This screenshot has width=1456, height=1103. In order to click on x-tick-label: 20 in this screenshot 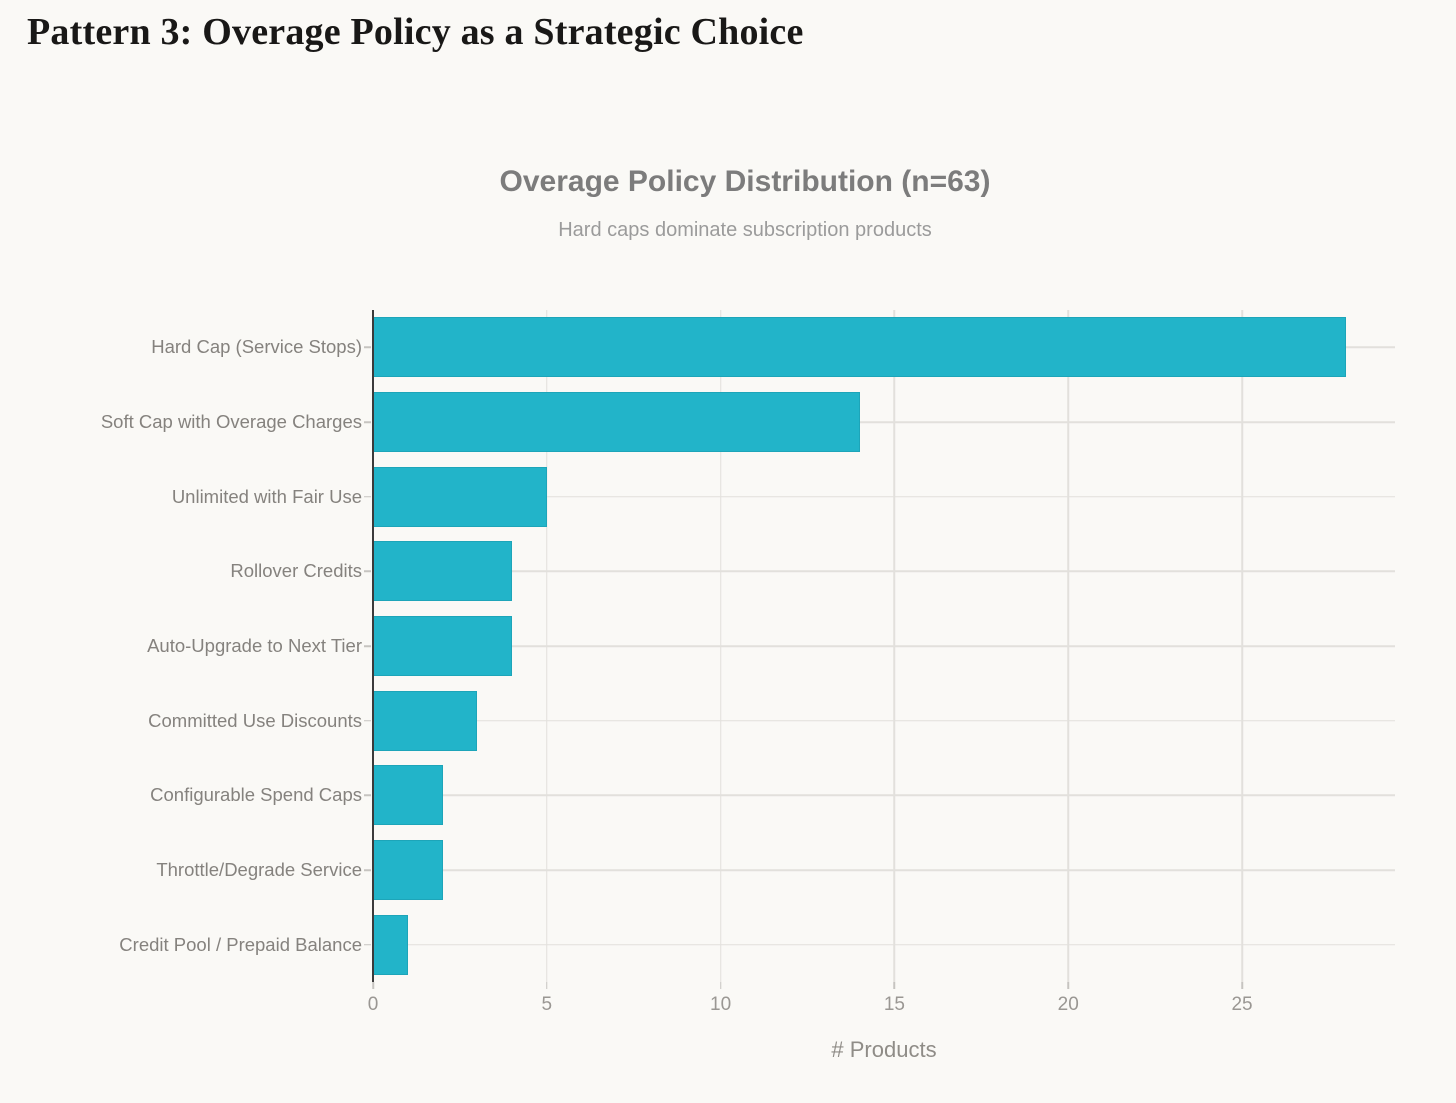, I will do `click(1068, 1004)`.